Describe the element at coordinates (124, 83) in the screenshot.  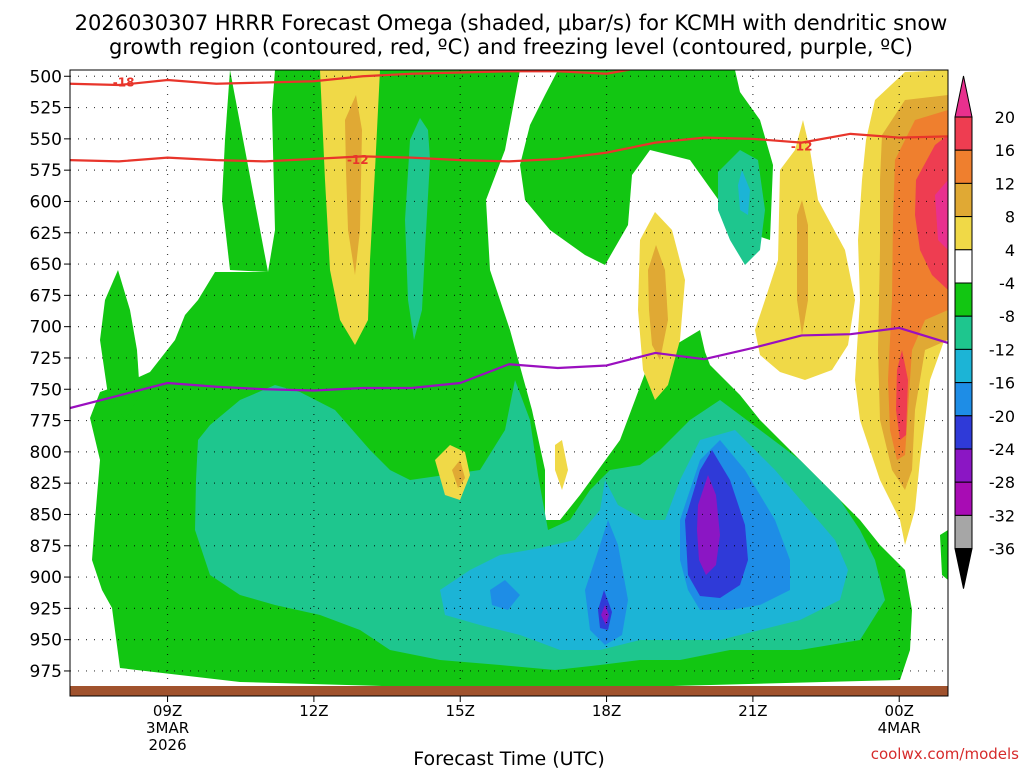
I see `contour-label: -18` at that location.